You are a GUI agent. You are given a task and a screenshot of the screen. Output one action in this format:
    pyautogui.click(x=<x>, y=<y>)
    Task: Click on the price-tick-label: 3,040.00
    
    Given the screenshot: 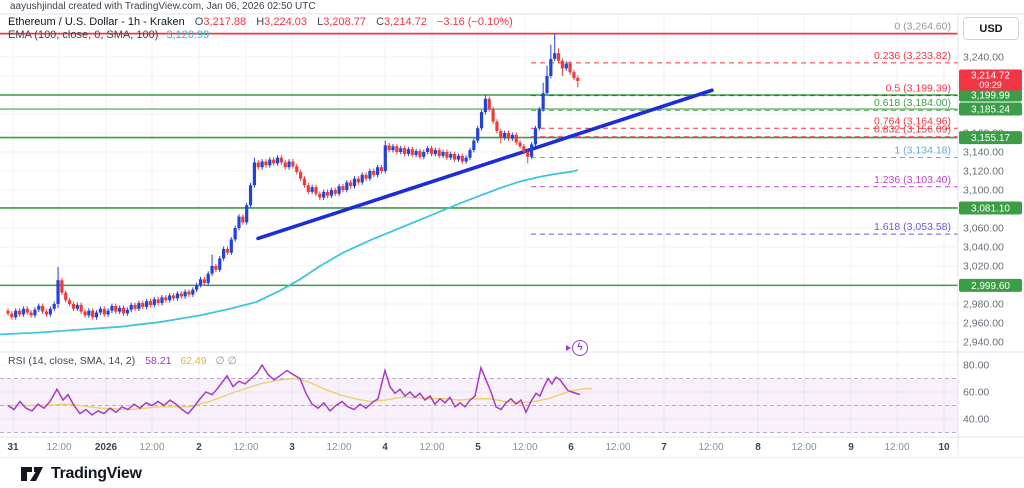 What is the action you would take?
    pyautogui.click(x=983, y=248)
    